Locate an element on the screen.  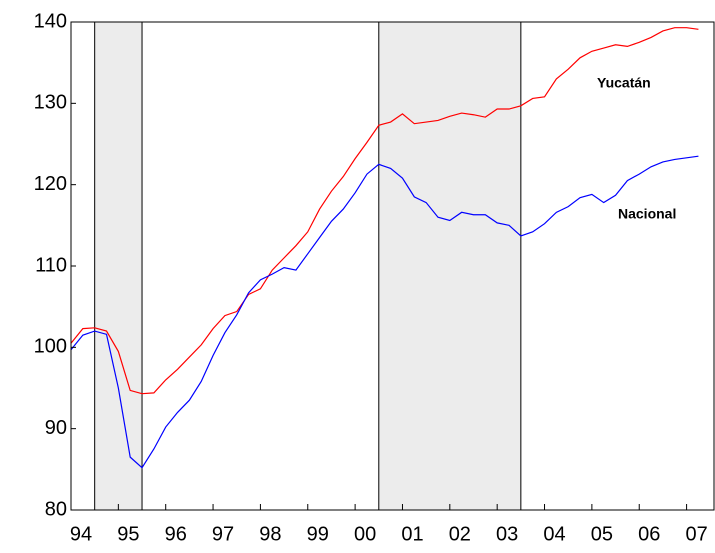
x-tick-label: 97 is located at coordinates (223, 534).